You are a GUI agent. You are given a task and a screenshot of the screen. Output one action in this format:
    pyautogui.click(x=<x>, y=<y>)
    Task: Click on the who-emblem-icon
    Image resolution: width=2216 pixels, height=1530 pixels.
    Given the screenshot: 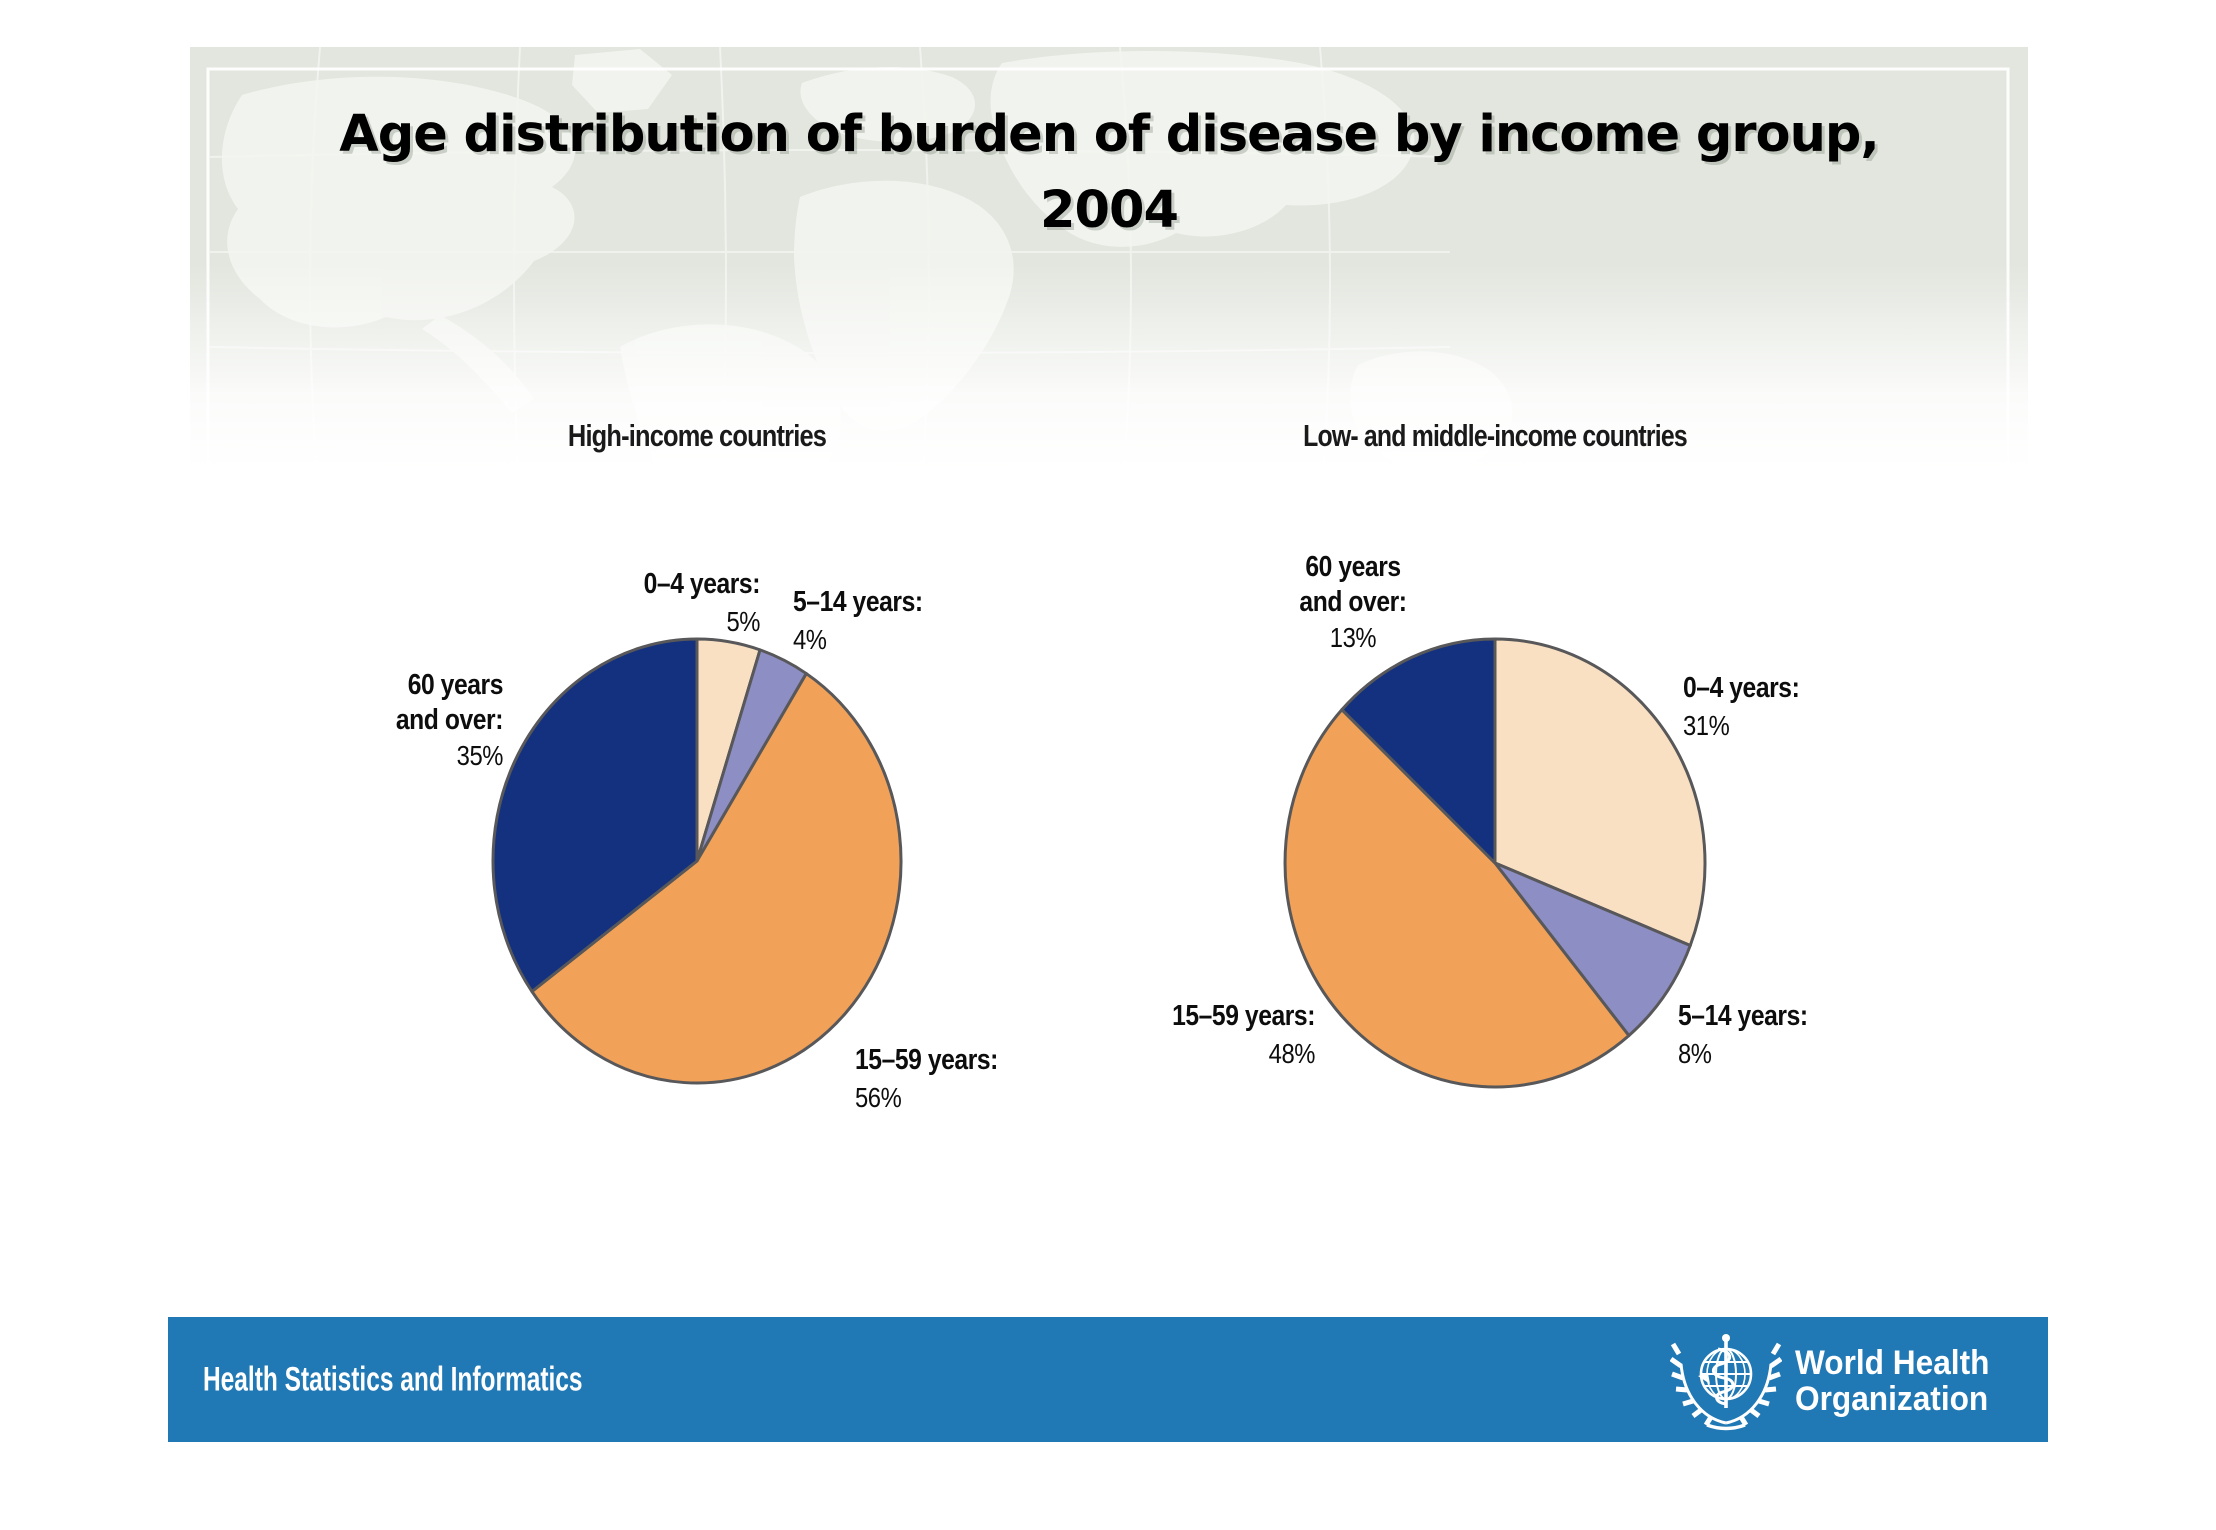 What is the action you would take?
    pyautogui.click(x=1726, y=1382)
    